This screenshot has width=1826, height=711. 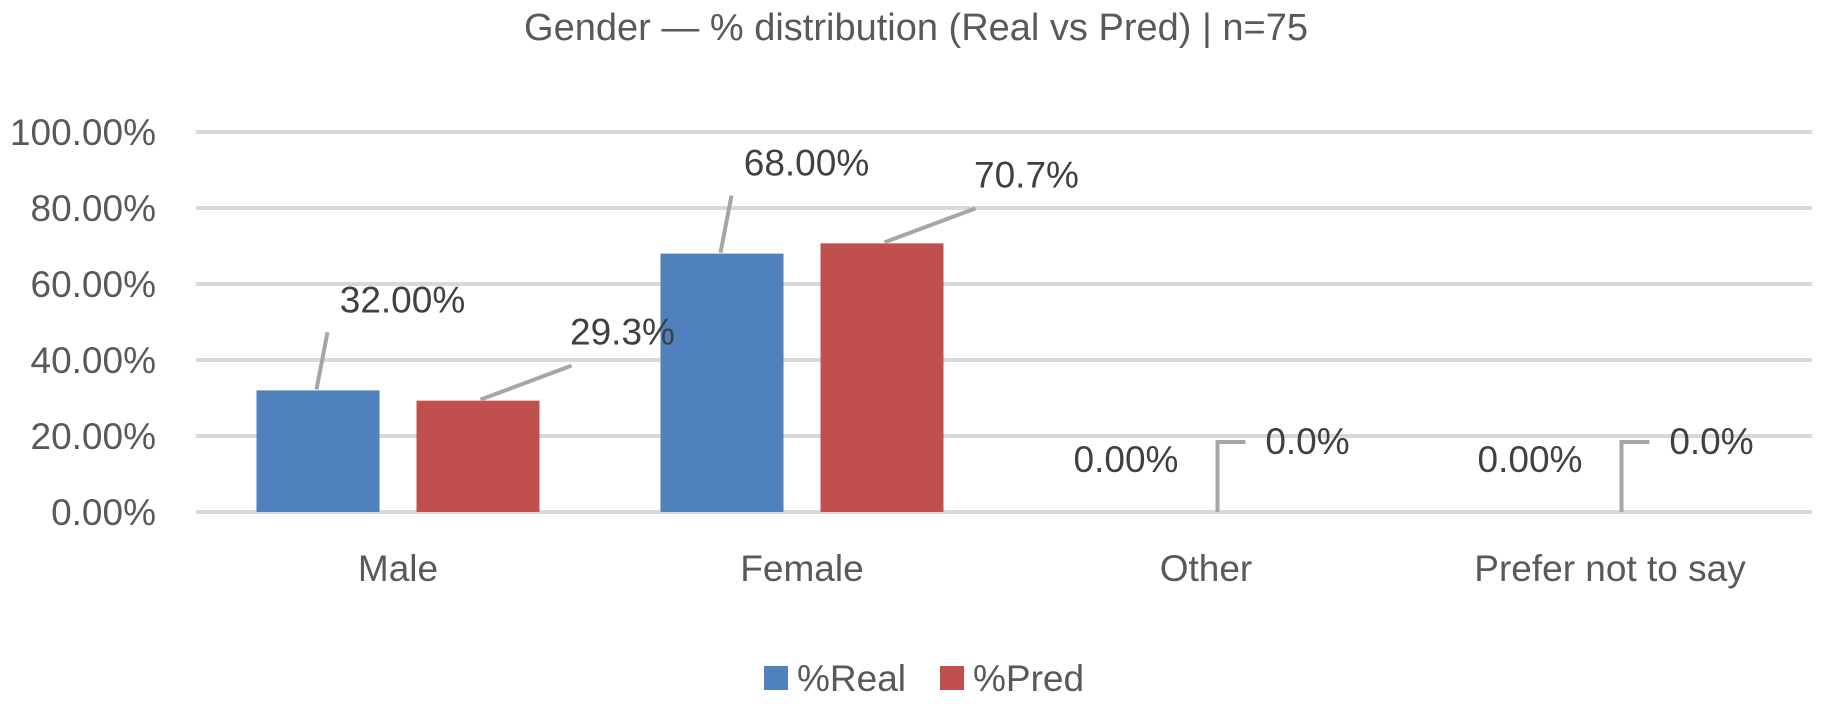 What do you see at coordinates (94, 208) in the screenshot?
I see `y-tick-label: 80.00%` at bounding box center [94, 208].